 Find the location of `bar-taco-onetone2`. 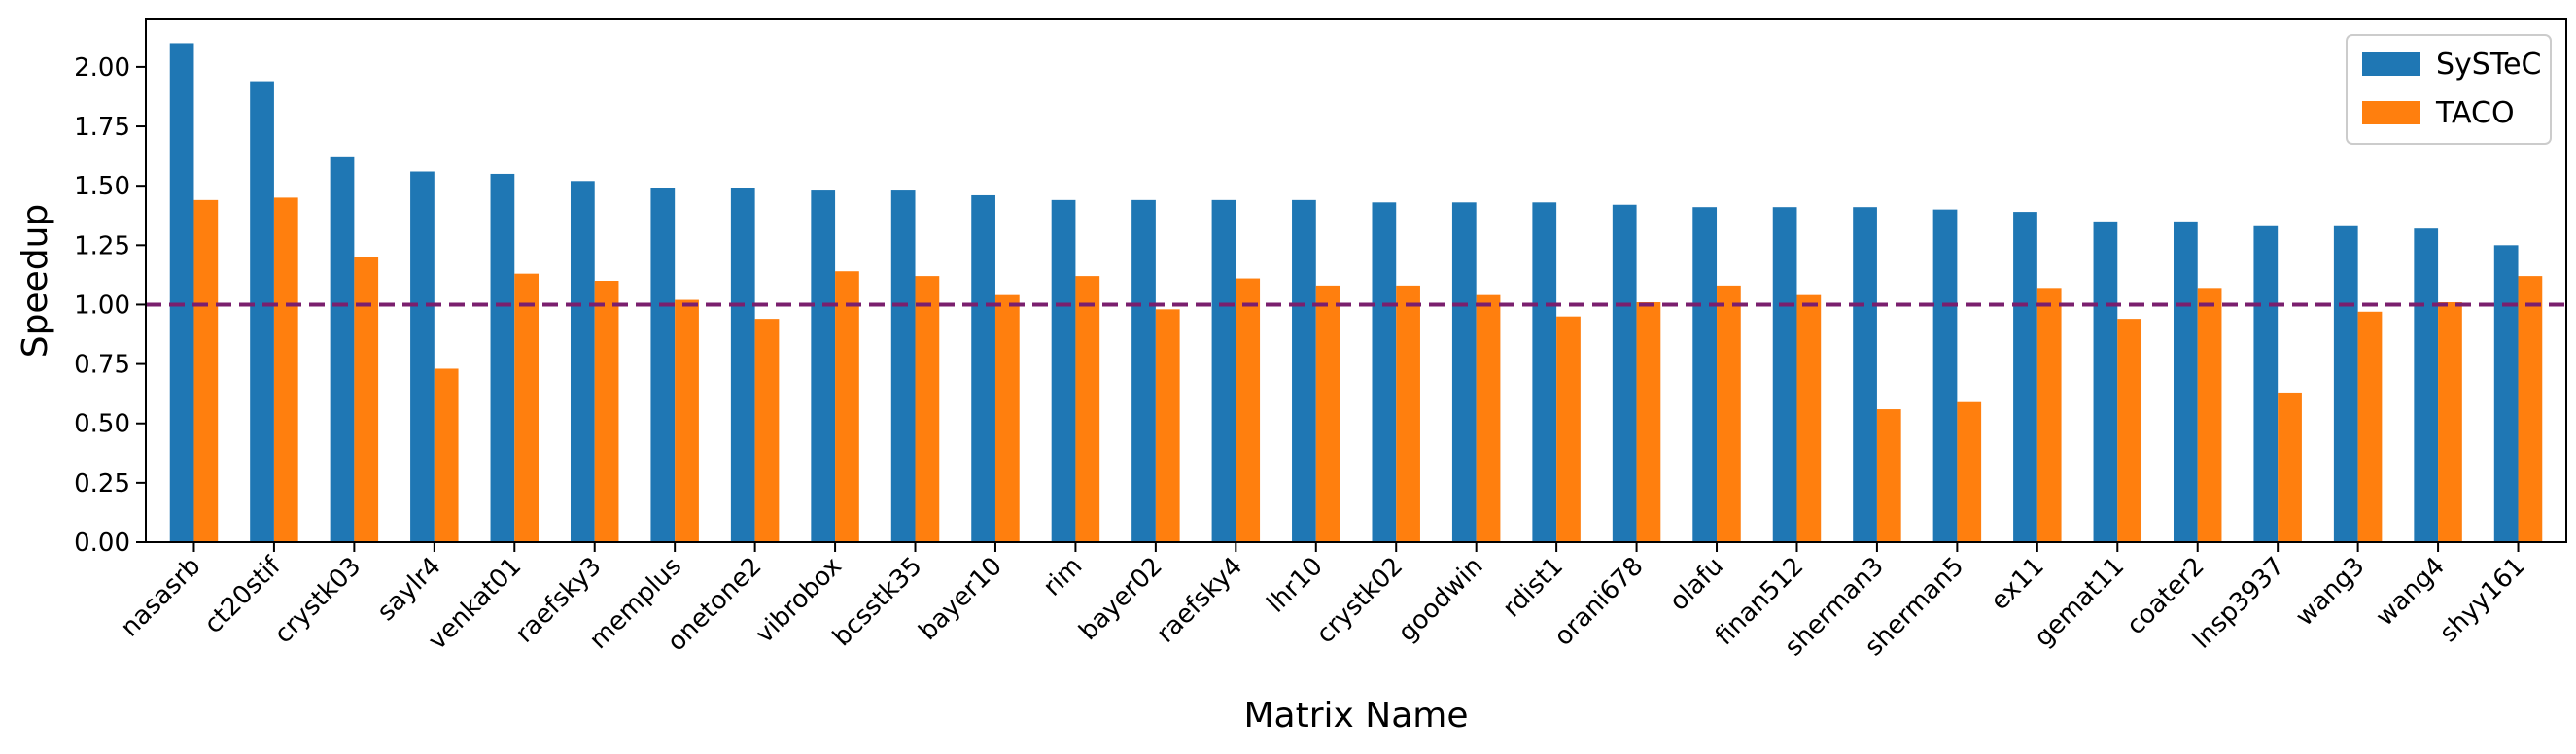

bar-taco-onetone2 is located at coordinates (767, 430).